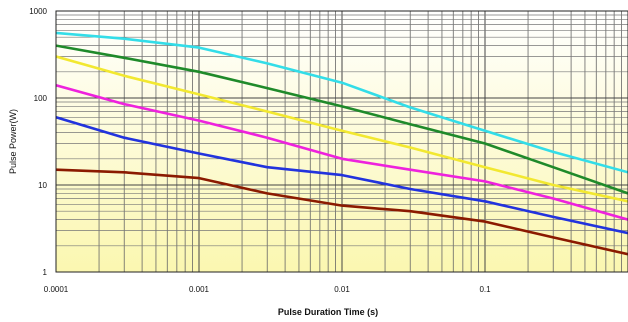 The width and height of the screenshot is (628, 322). What do you see at coordinates (328, 312) in the screenshot?
I see `x-axis-title: Pulse Duration Time (s)` at bounding box center [328, 312].